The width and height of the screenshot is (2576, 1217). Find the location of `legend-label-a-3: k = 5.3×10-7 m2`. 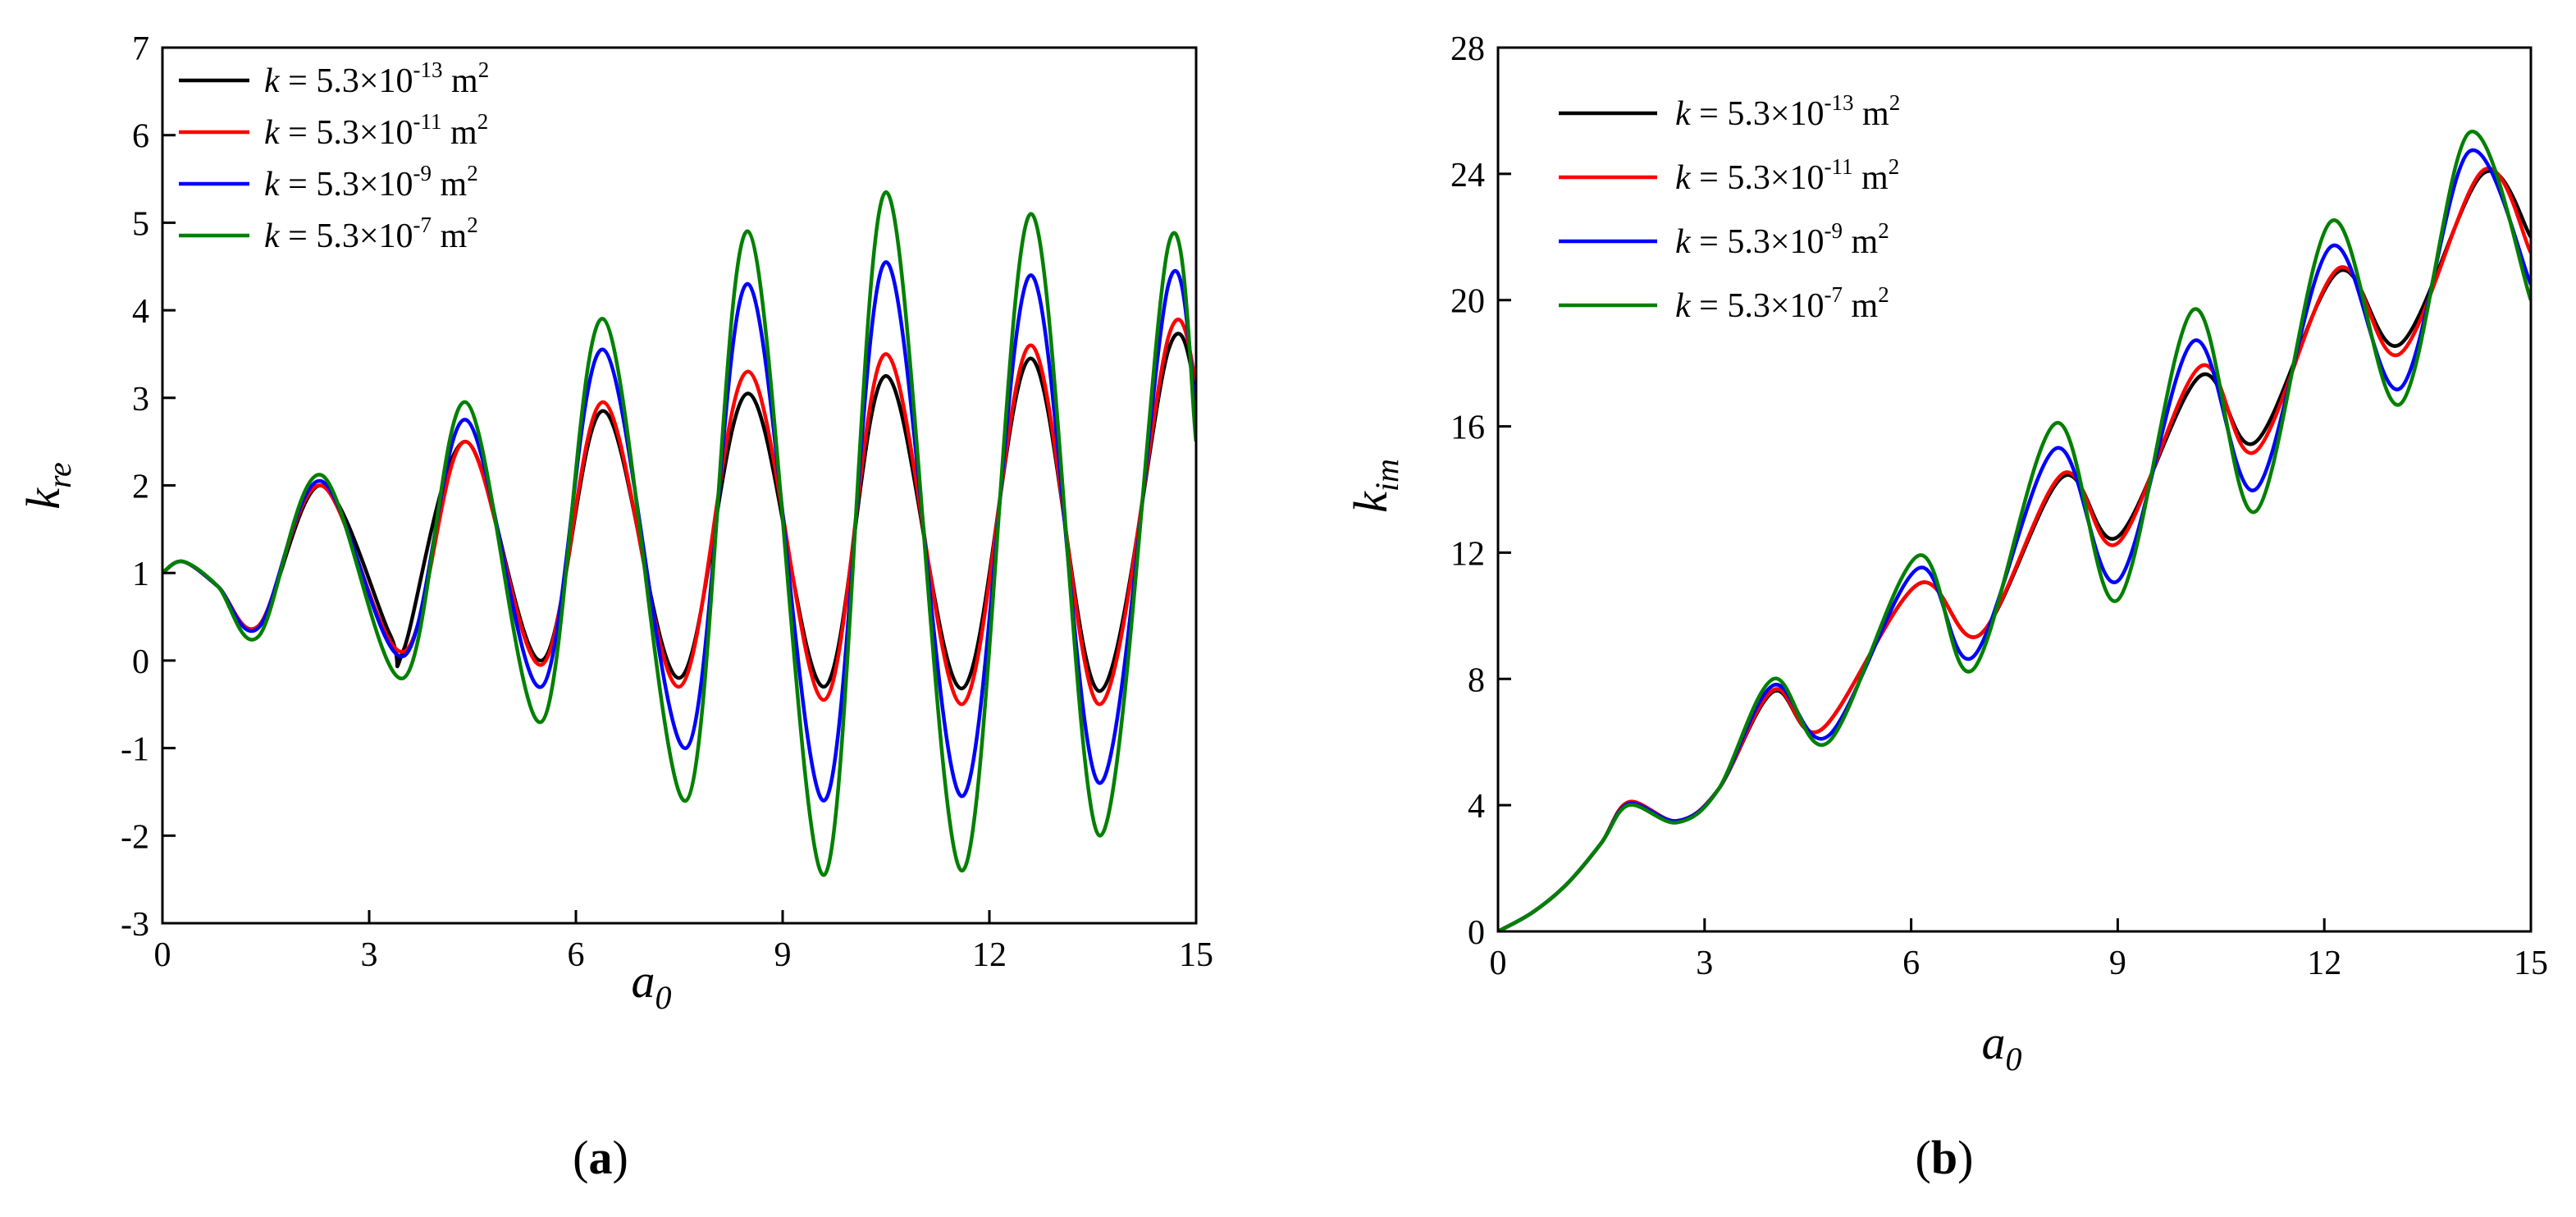

legend-label-a-3: k = 5.3×10-7 m2 is located at coordinates (371, 234).